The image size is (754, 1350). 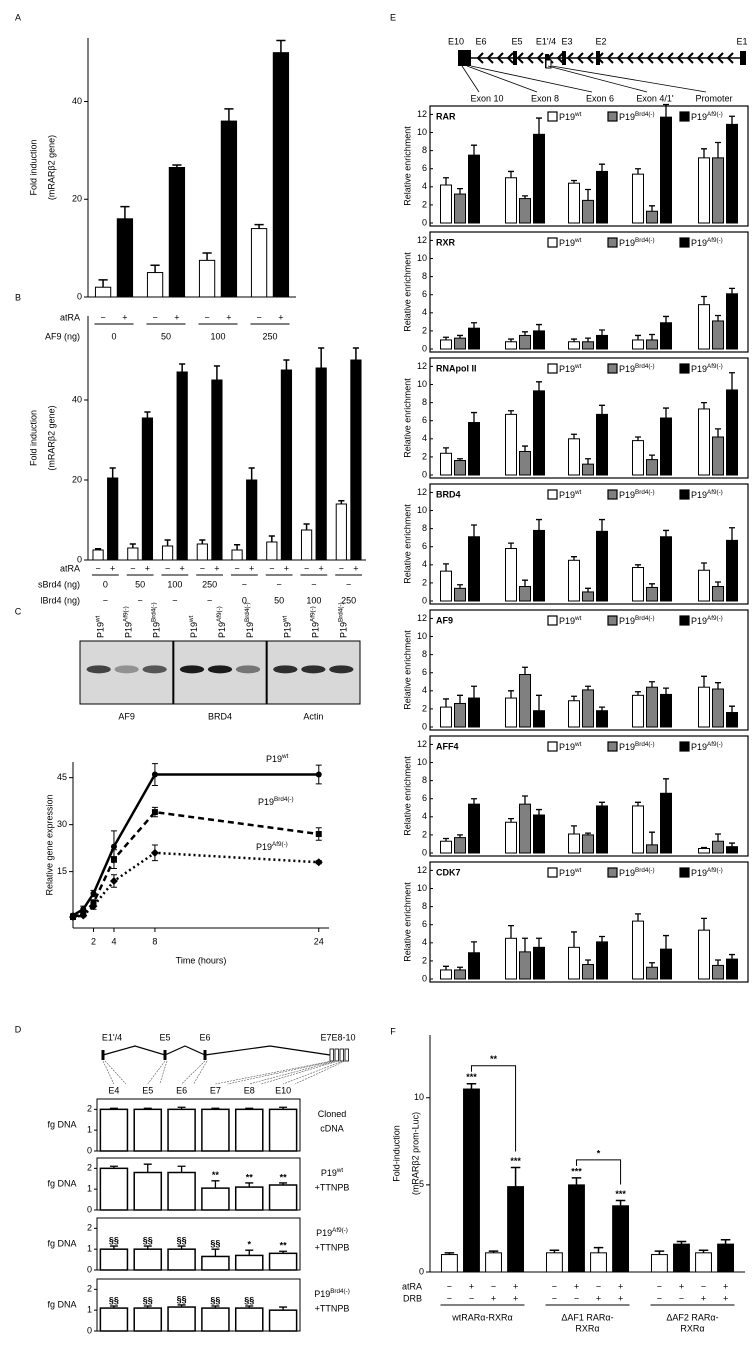 I want to click on panel-letter: C, so click(x=18, y=611).